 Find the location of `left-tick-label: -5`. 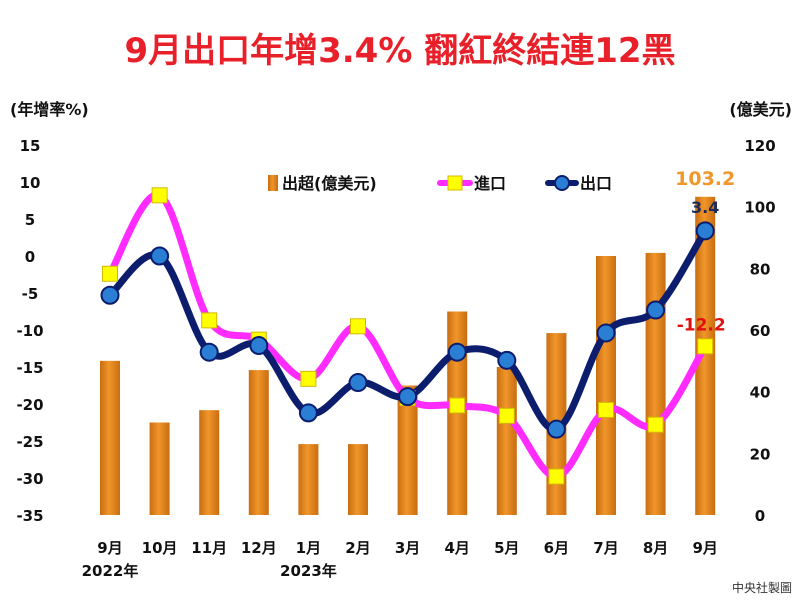

left-tick-label: -5 is located at coordinates (30, 294).